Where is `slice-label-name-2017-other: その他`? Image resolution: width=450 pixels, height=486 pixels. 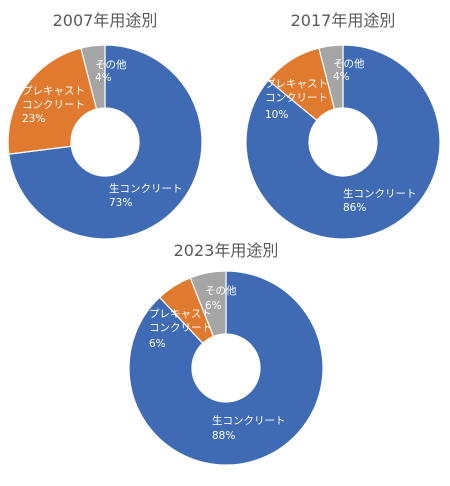 slice-label-name-2017-other: その他 is located at coordinates (349, 63).